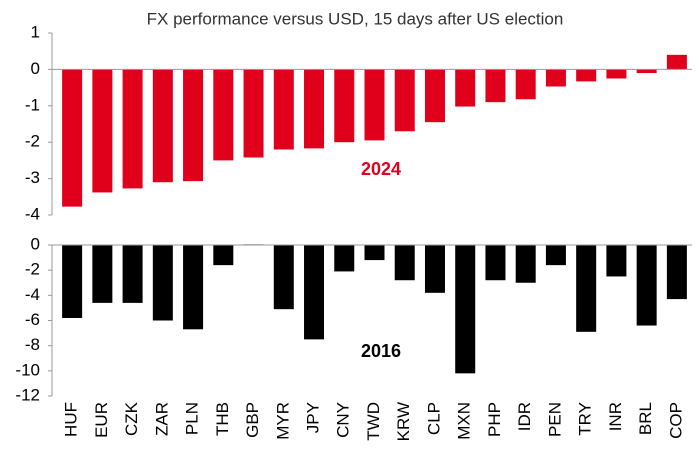 Image resolution: width=699 pixels, height=451 pixels. What do you see at coordinates (403, 421) in the screenshot?
I see `x-tick-label: KRW` at bounding box center [403, 421].